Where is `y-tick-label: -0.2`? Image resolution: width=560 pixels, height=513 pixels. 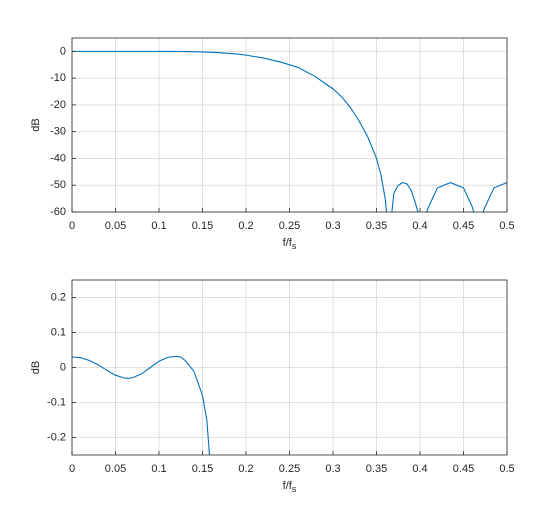
y-tick-label: -0.2 is located at coordinates (56, 437).